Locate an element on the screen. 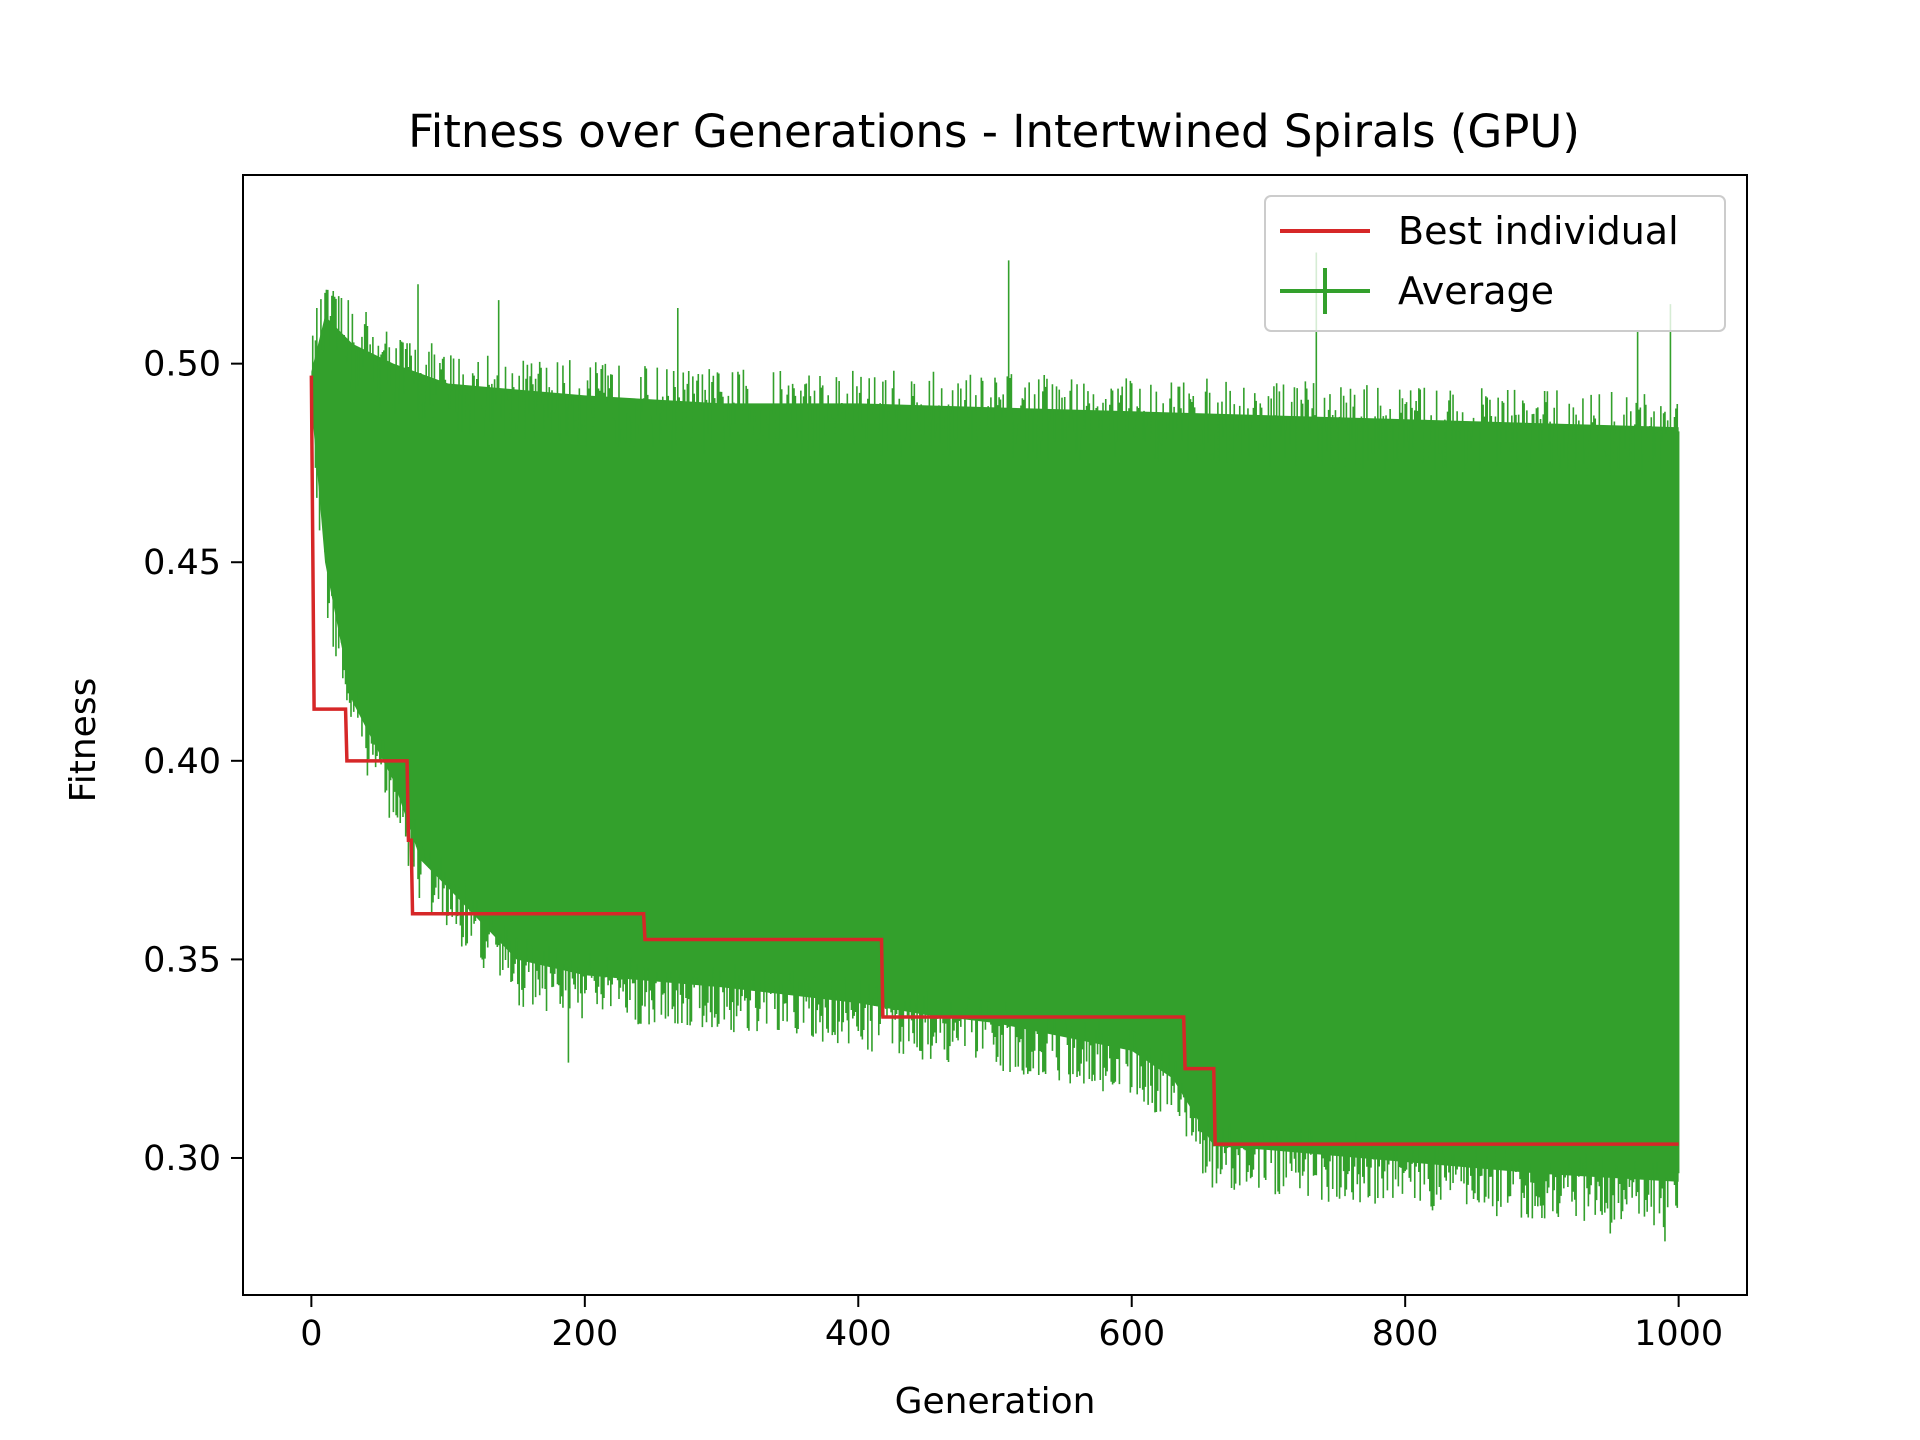 This screenshot has height=1440, width=1920. y-axis: 0.30 0.35 0.40 0.45 0.50 is located at coordinates (193, 762).